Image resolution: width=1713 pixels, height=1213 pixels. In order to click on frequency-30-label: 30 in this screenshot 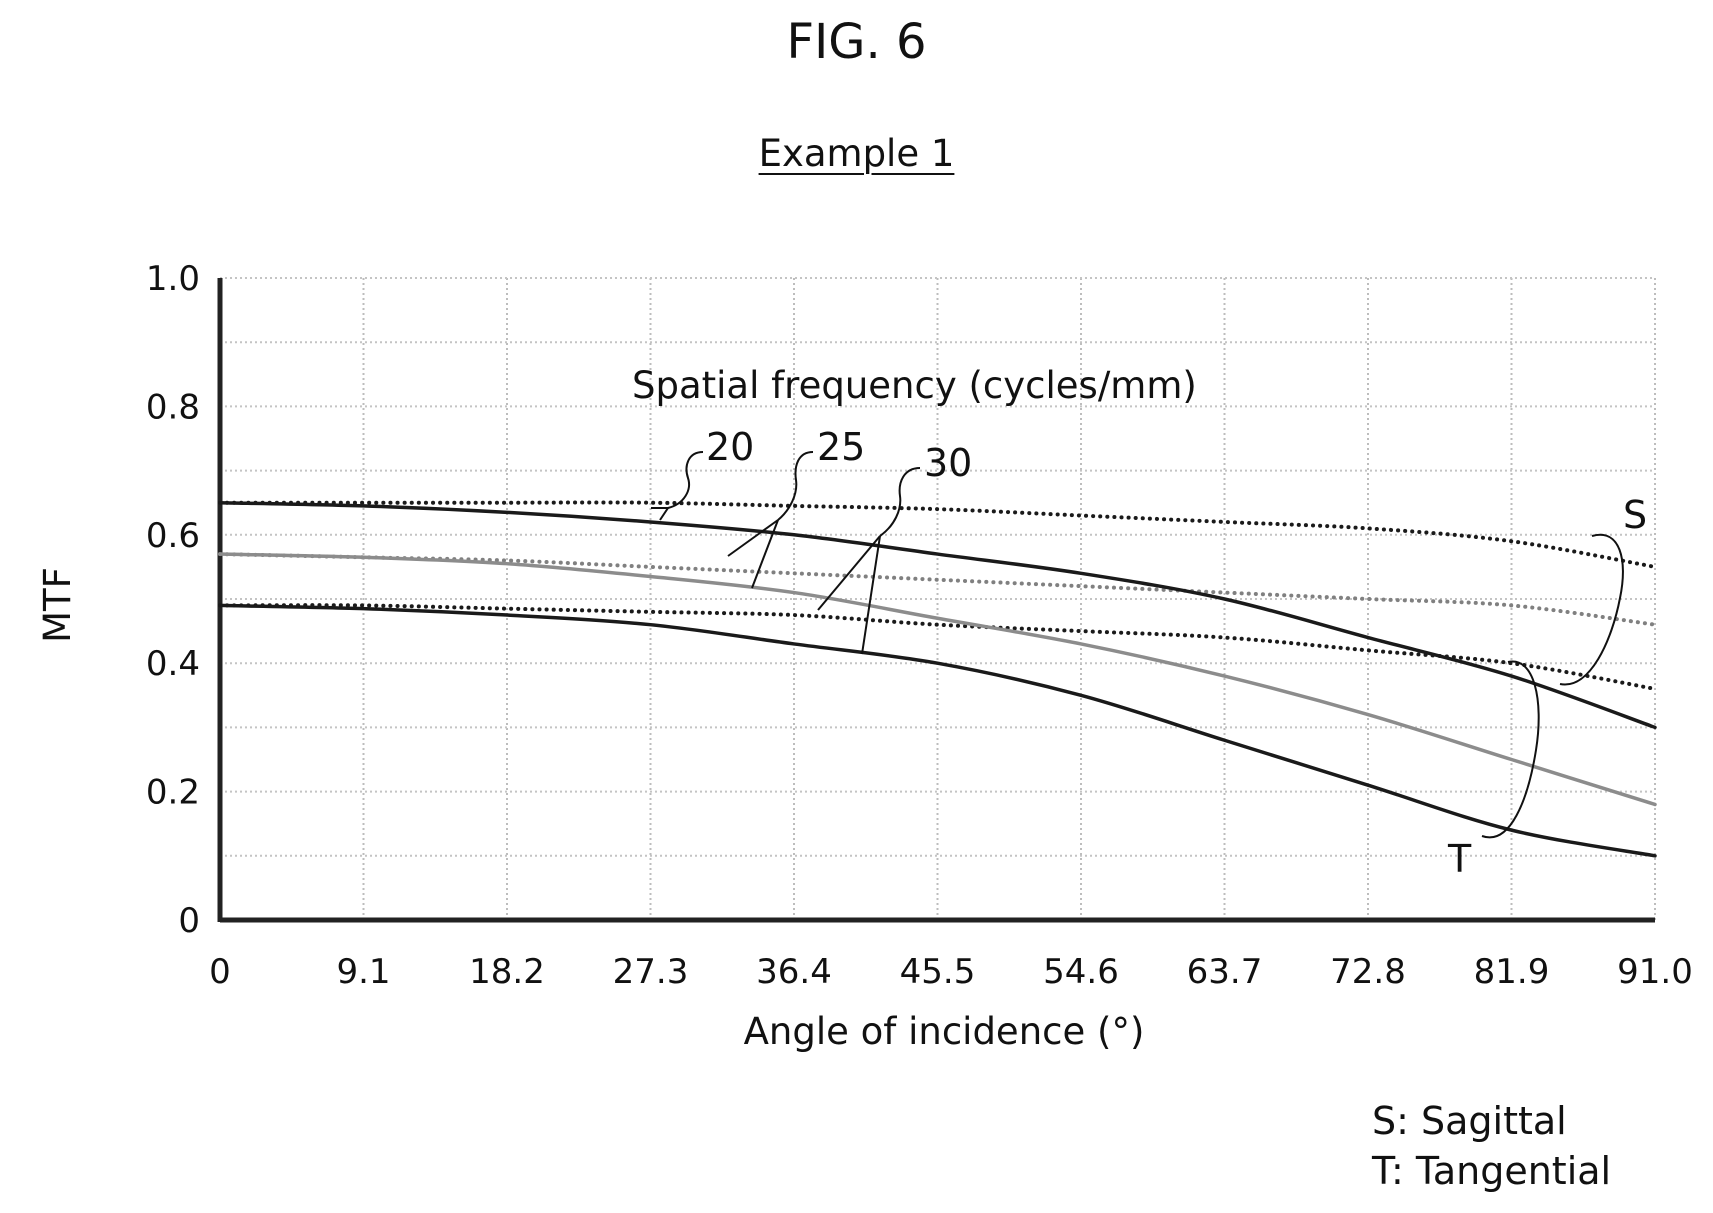, I will do `click(948, 463)`.